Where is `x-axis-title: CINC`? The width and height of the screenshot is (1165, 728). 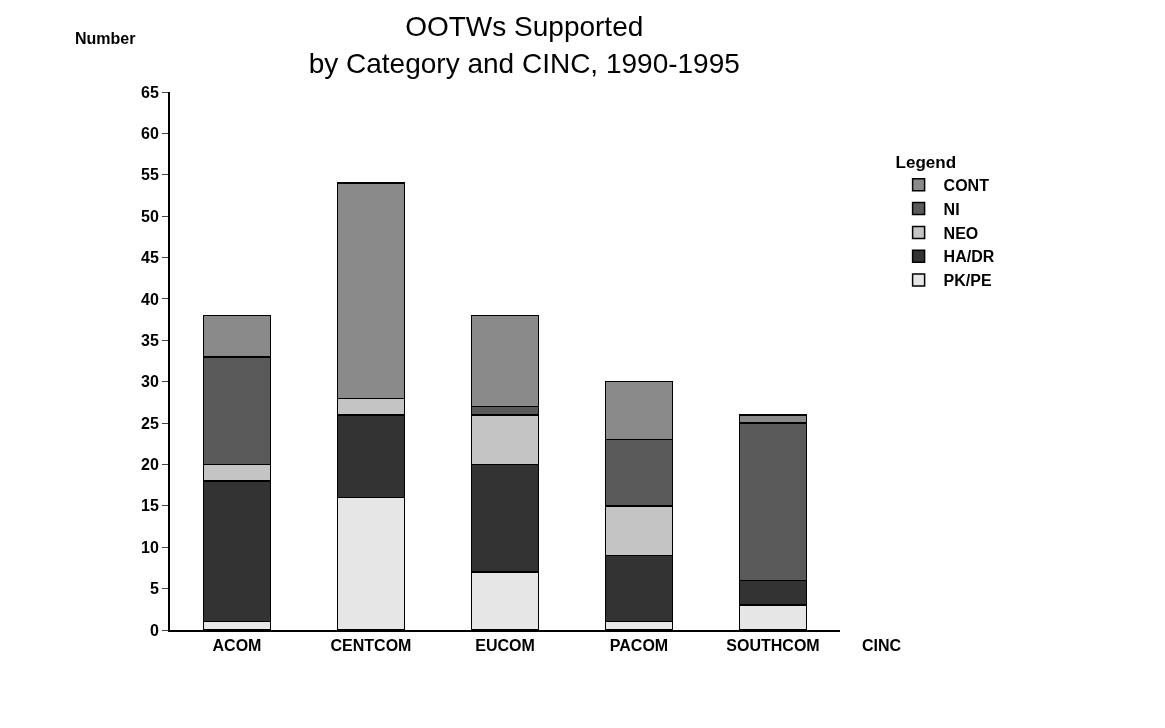 x-axis-title: CINC is located at coordinates (882, 645).